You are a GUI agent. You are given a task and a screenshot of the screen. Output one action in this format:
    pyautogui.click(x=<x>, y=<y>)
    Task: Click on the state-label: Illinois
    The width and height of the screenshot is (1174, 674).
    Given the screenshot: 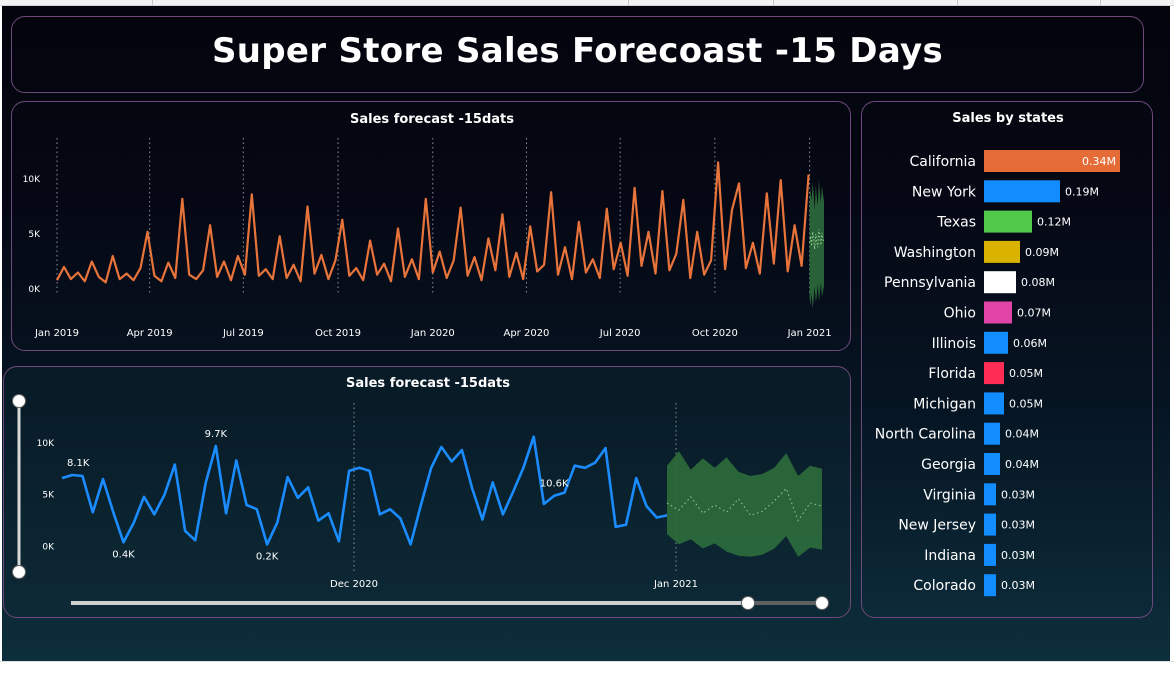 What is the action you would take?
    pyautogui.click(x=954, y=344)
    